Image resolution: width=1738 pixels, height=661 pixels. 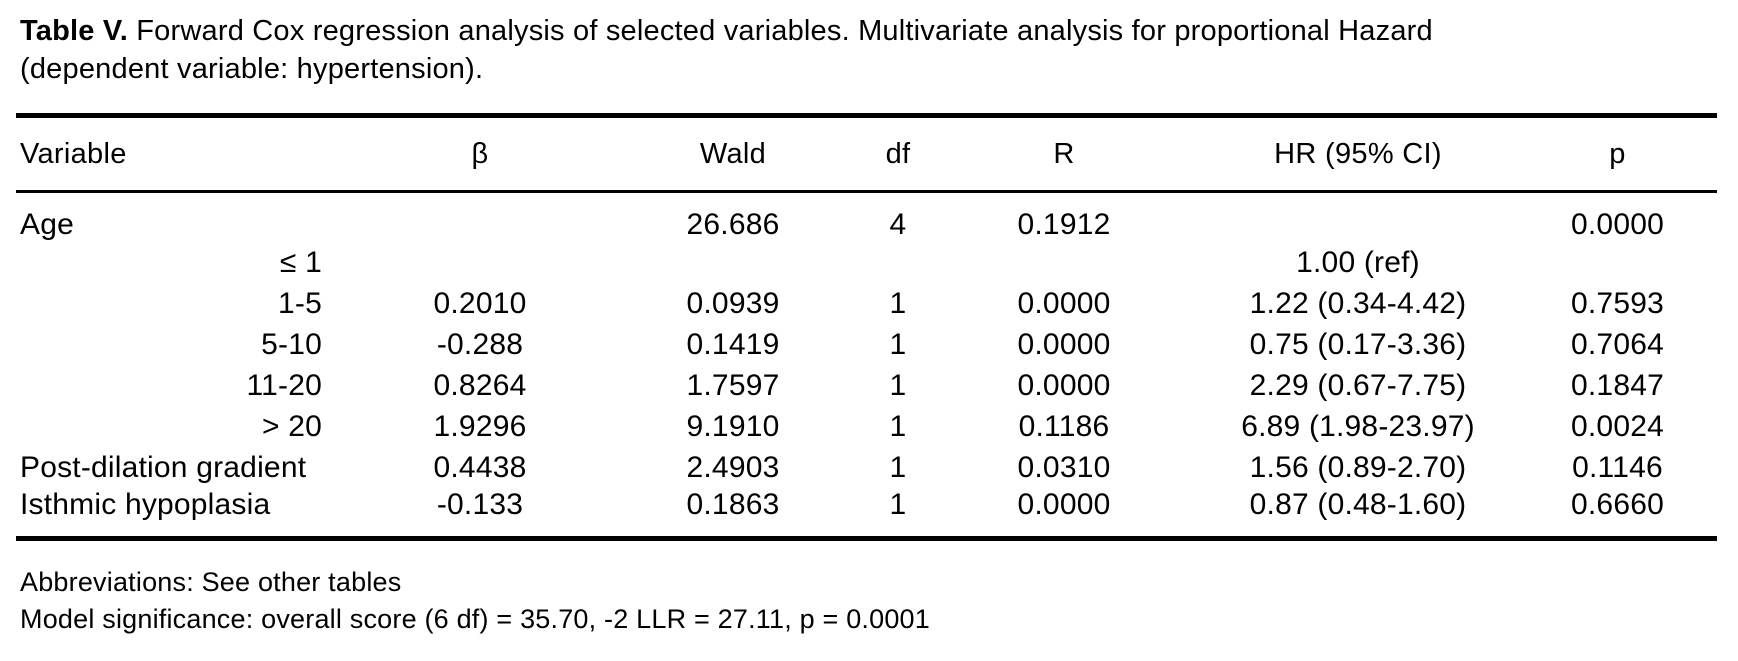 I want to click on cell-p: 0.7064, so click(x=1617, y=344).